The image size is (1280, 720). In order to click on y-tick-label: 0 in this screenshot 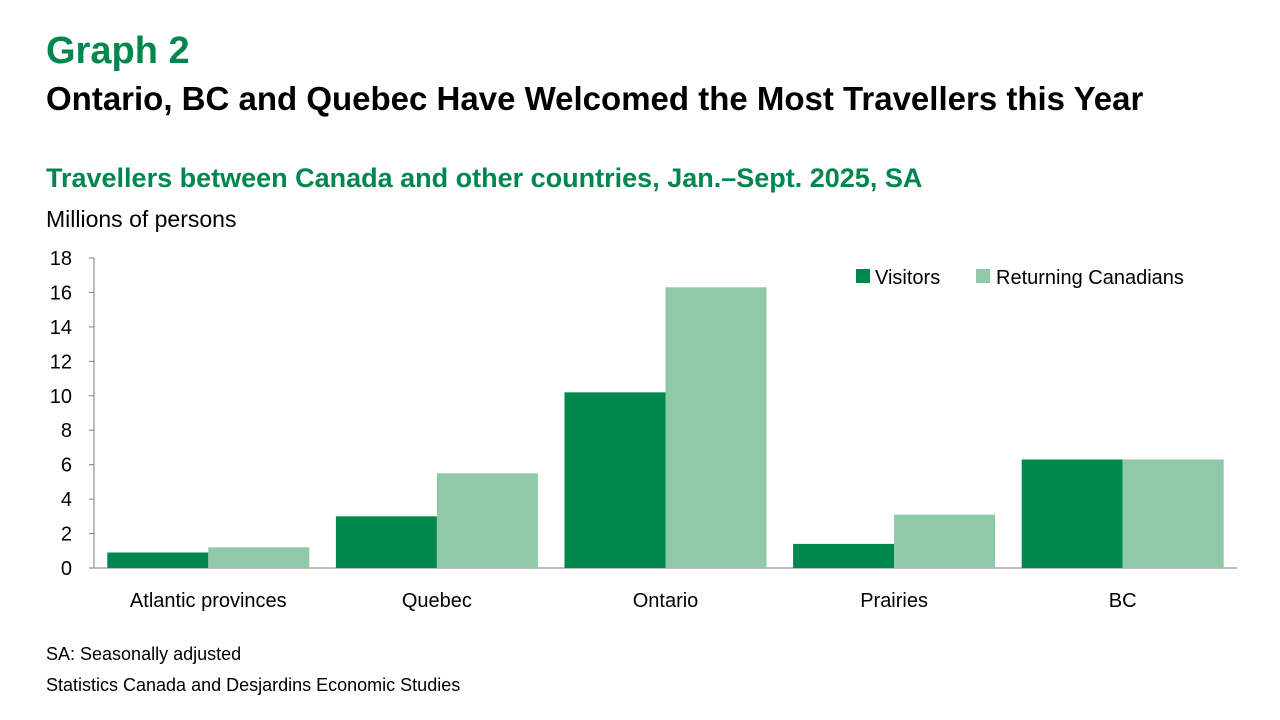, I will do `click(66, 569)`.